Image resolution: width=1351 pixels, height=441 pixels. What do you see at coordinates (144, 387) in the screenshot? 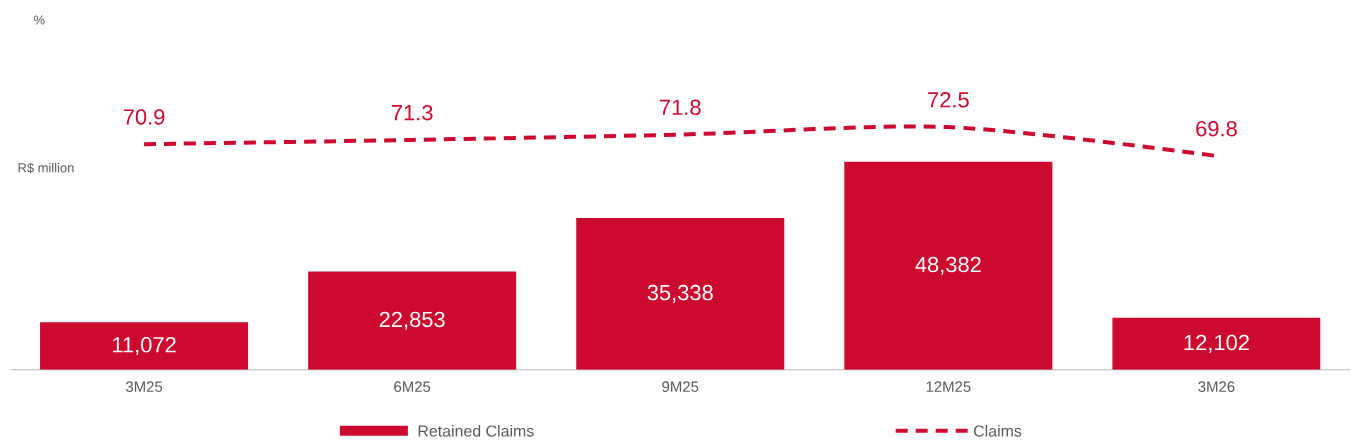
I see `x-tick-label: 3M25` at bounding box center [144, 387].